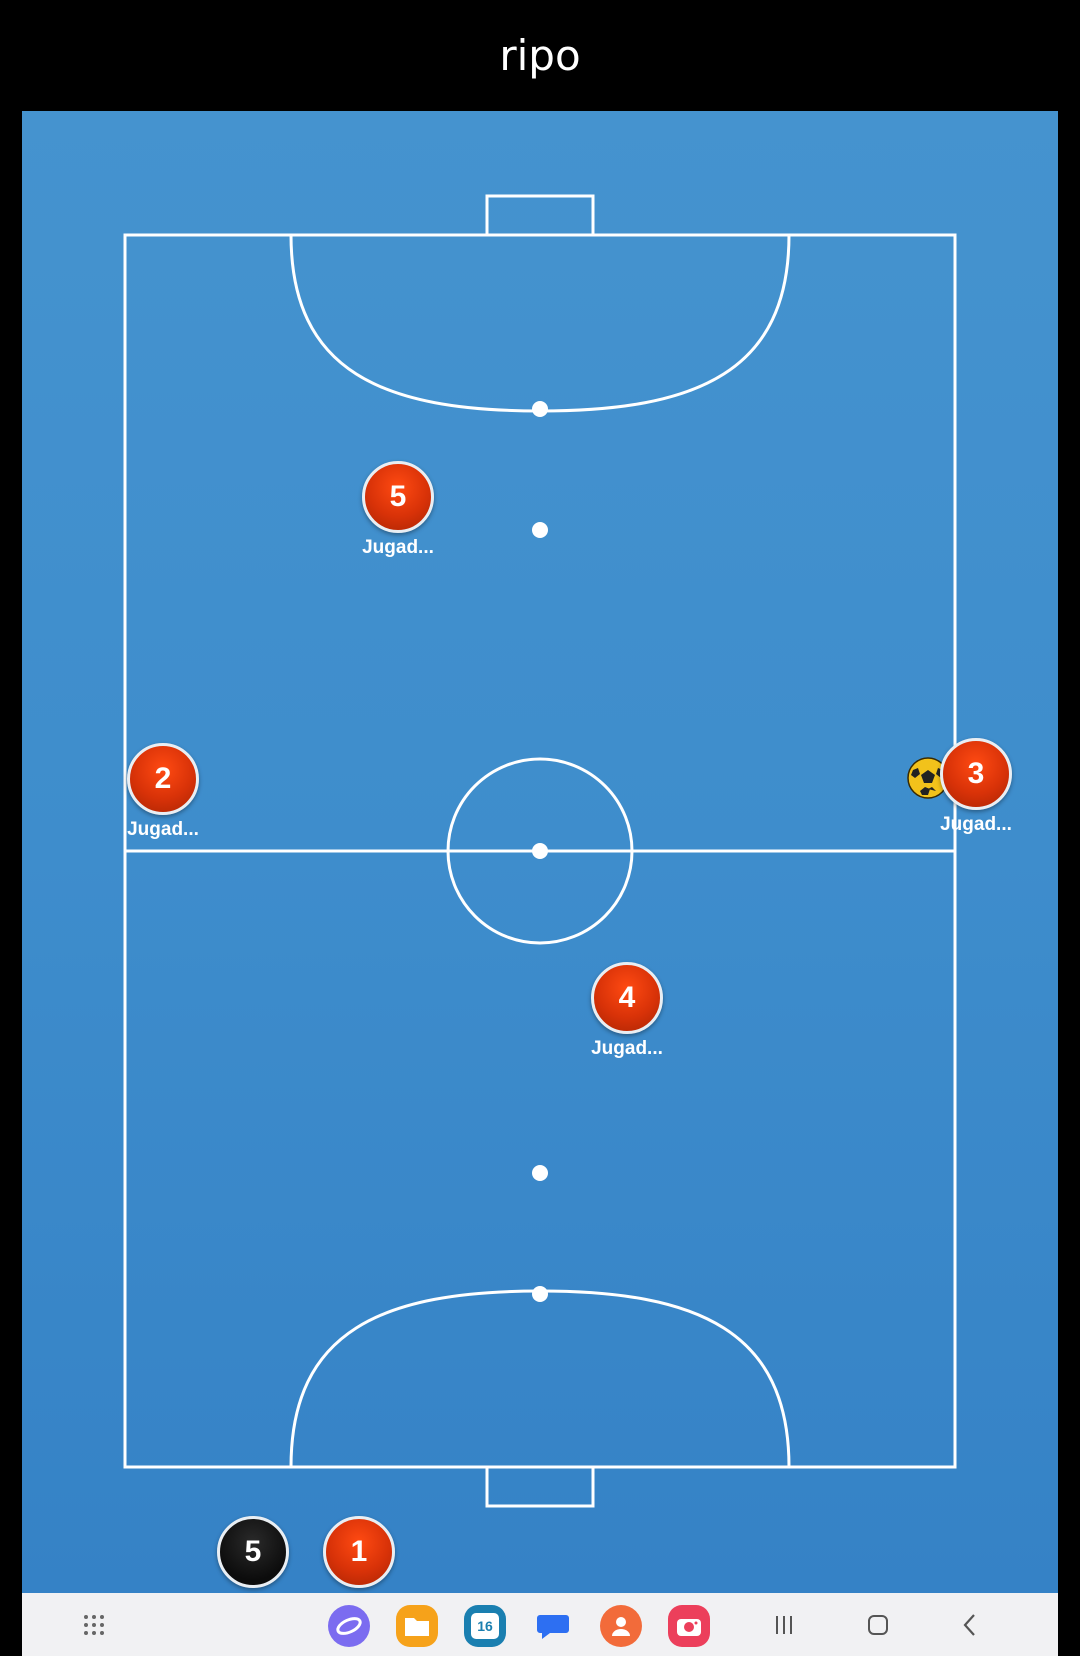 The height and width of the screenshot is (1656, 1080). I want to click on player-number: 4, so click(627, 997).